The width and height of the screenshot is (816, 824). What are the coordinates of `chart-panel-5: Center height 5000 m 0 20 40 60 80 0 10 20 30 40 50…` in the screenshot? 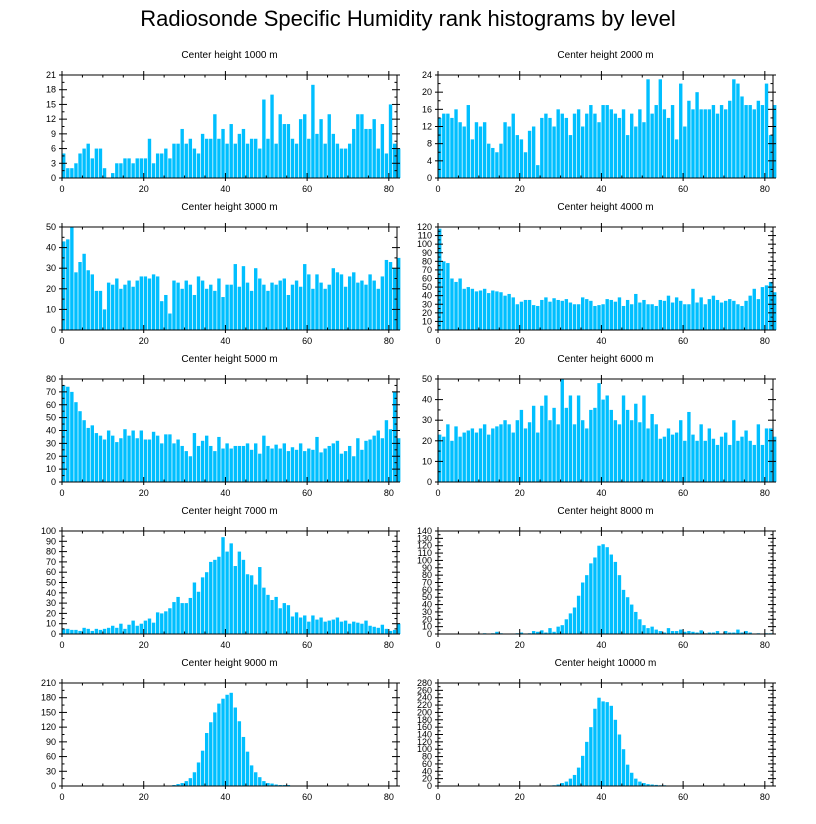 It's located at (223, 426).